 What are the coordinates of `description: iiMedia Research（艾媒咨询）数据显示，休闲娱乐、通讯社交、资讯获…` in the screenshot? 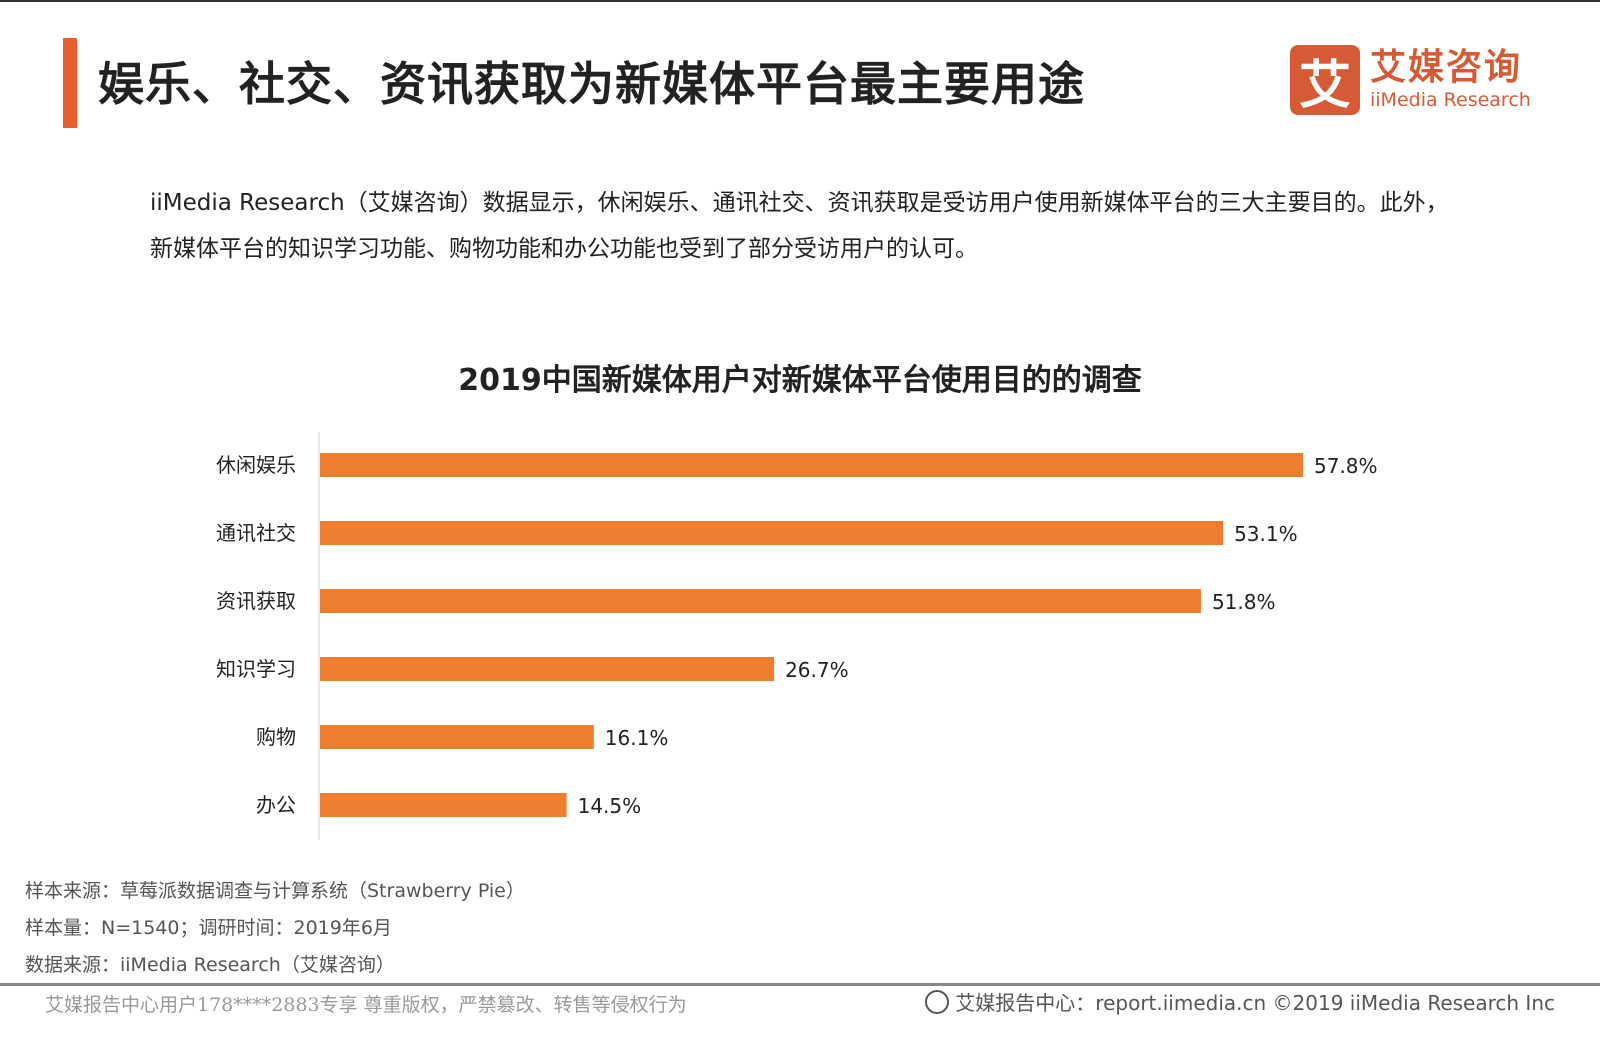 It's located at (799, 226).